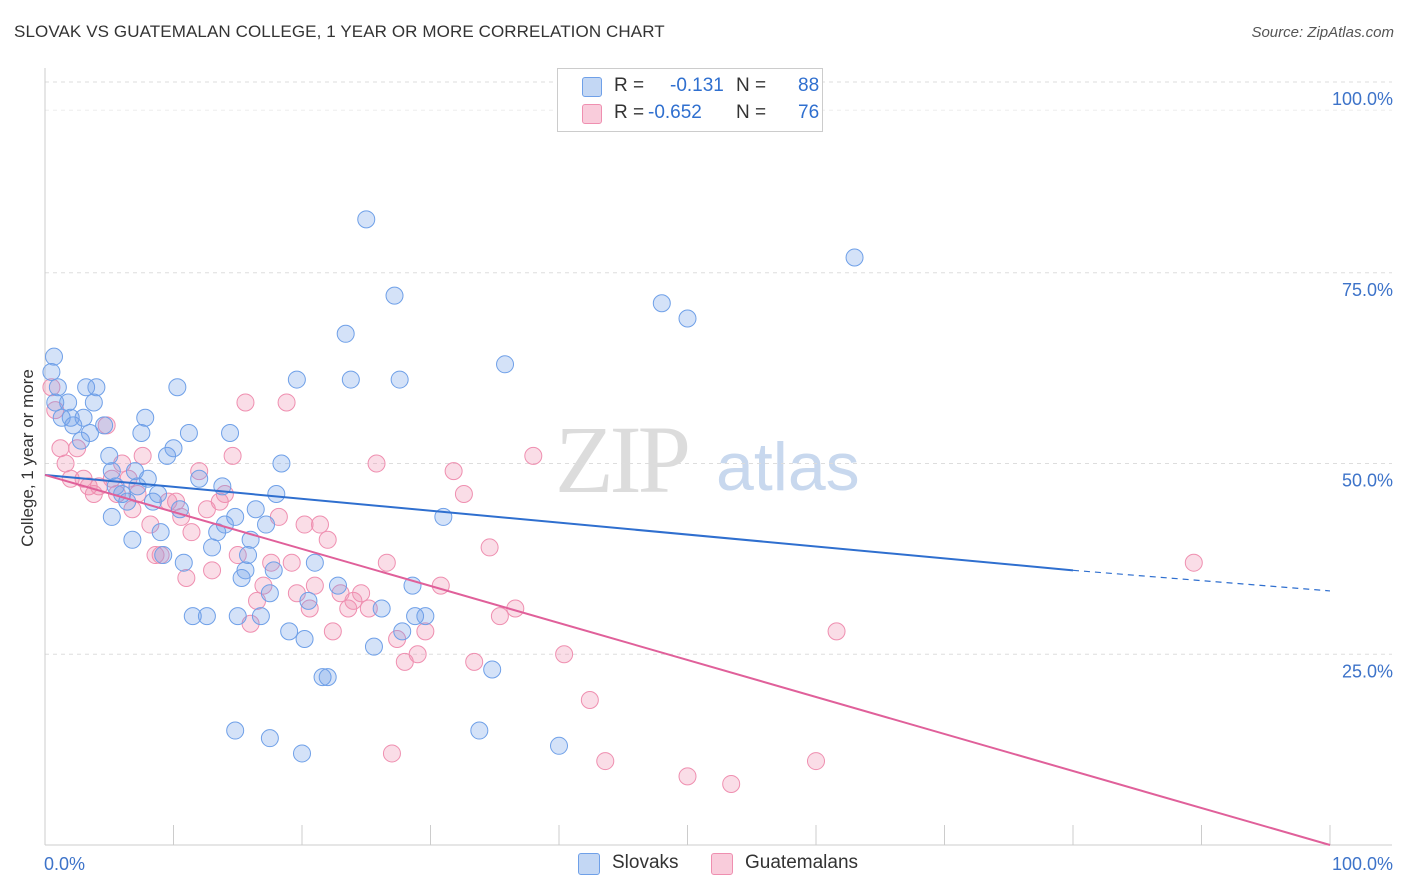 The image size is (1406, 892). I want to click on slovaks-trend-line, so click(559, 522).